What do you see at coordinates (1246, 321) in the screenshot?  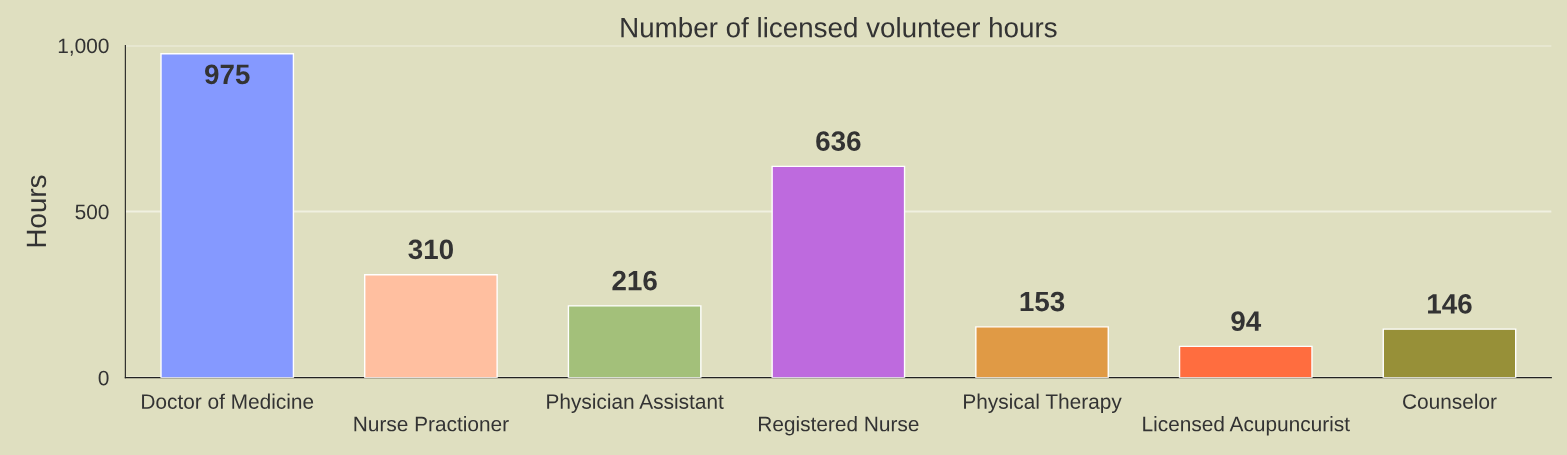 I see `data-label: 94` at bounding box center [1246, 321].